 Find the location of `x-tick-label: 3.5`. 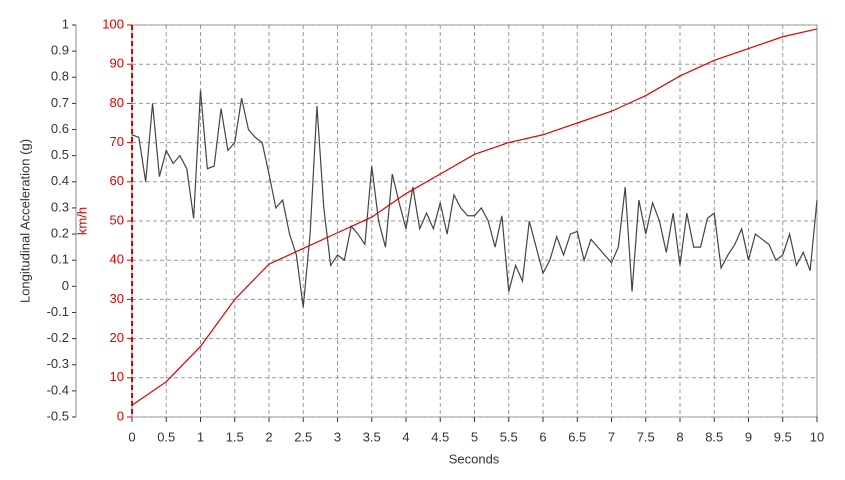

x-tick-label: 3.5 is located at coordinates (372, 436).